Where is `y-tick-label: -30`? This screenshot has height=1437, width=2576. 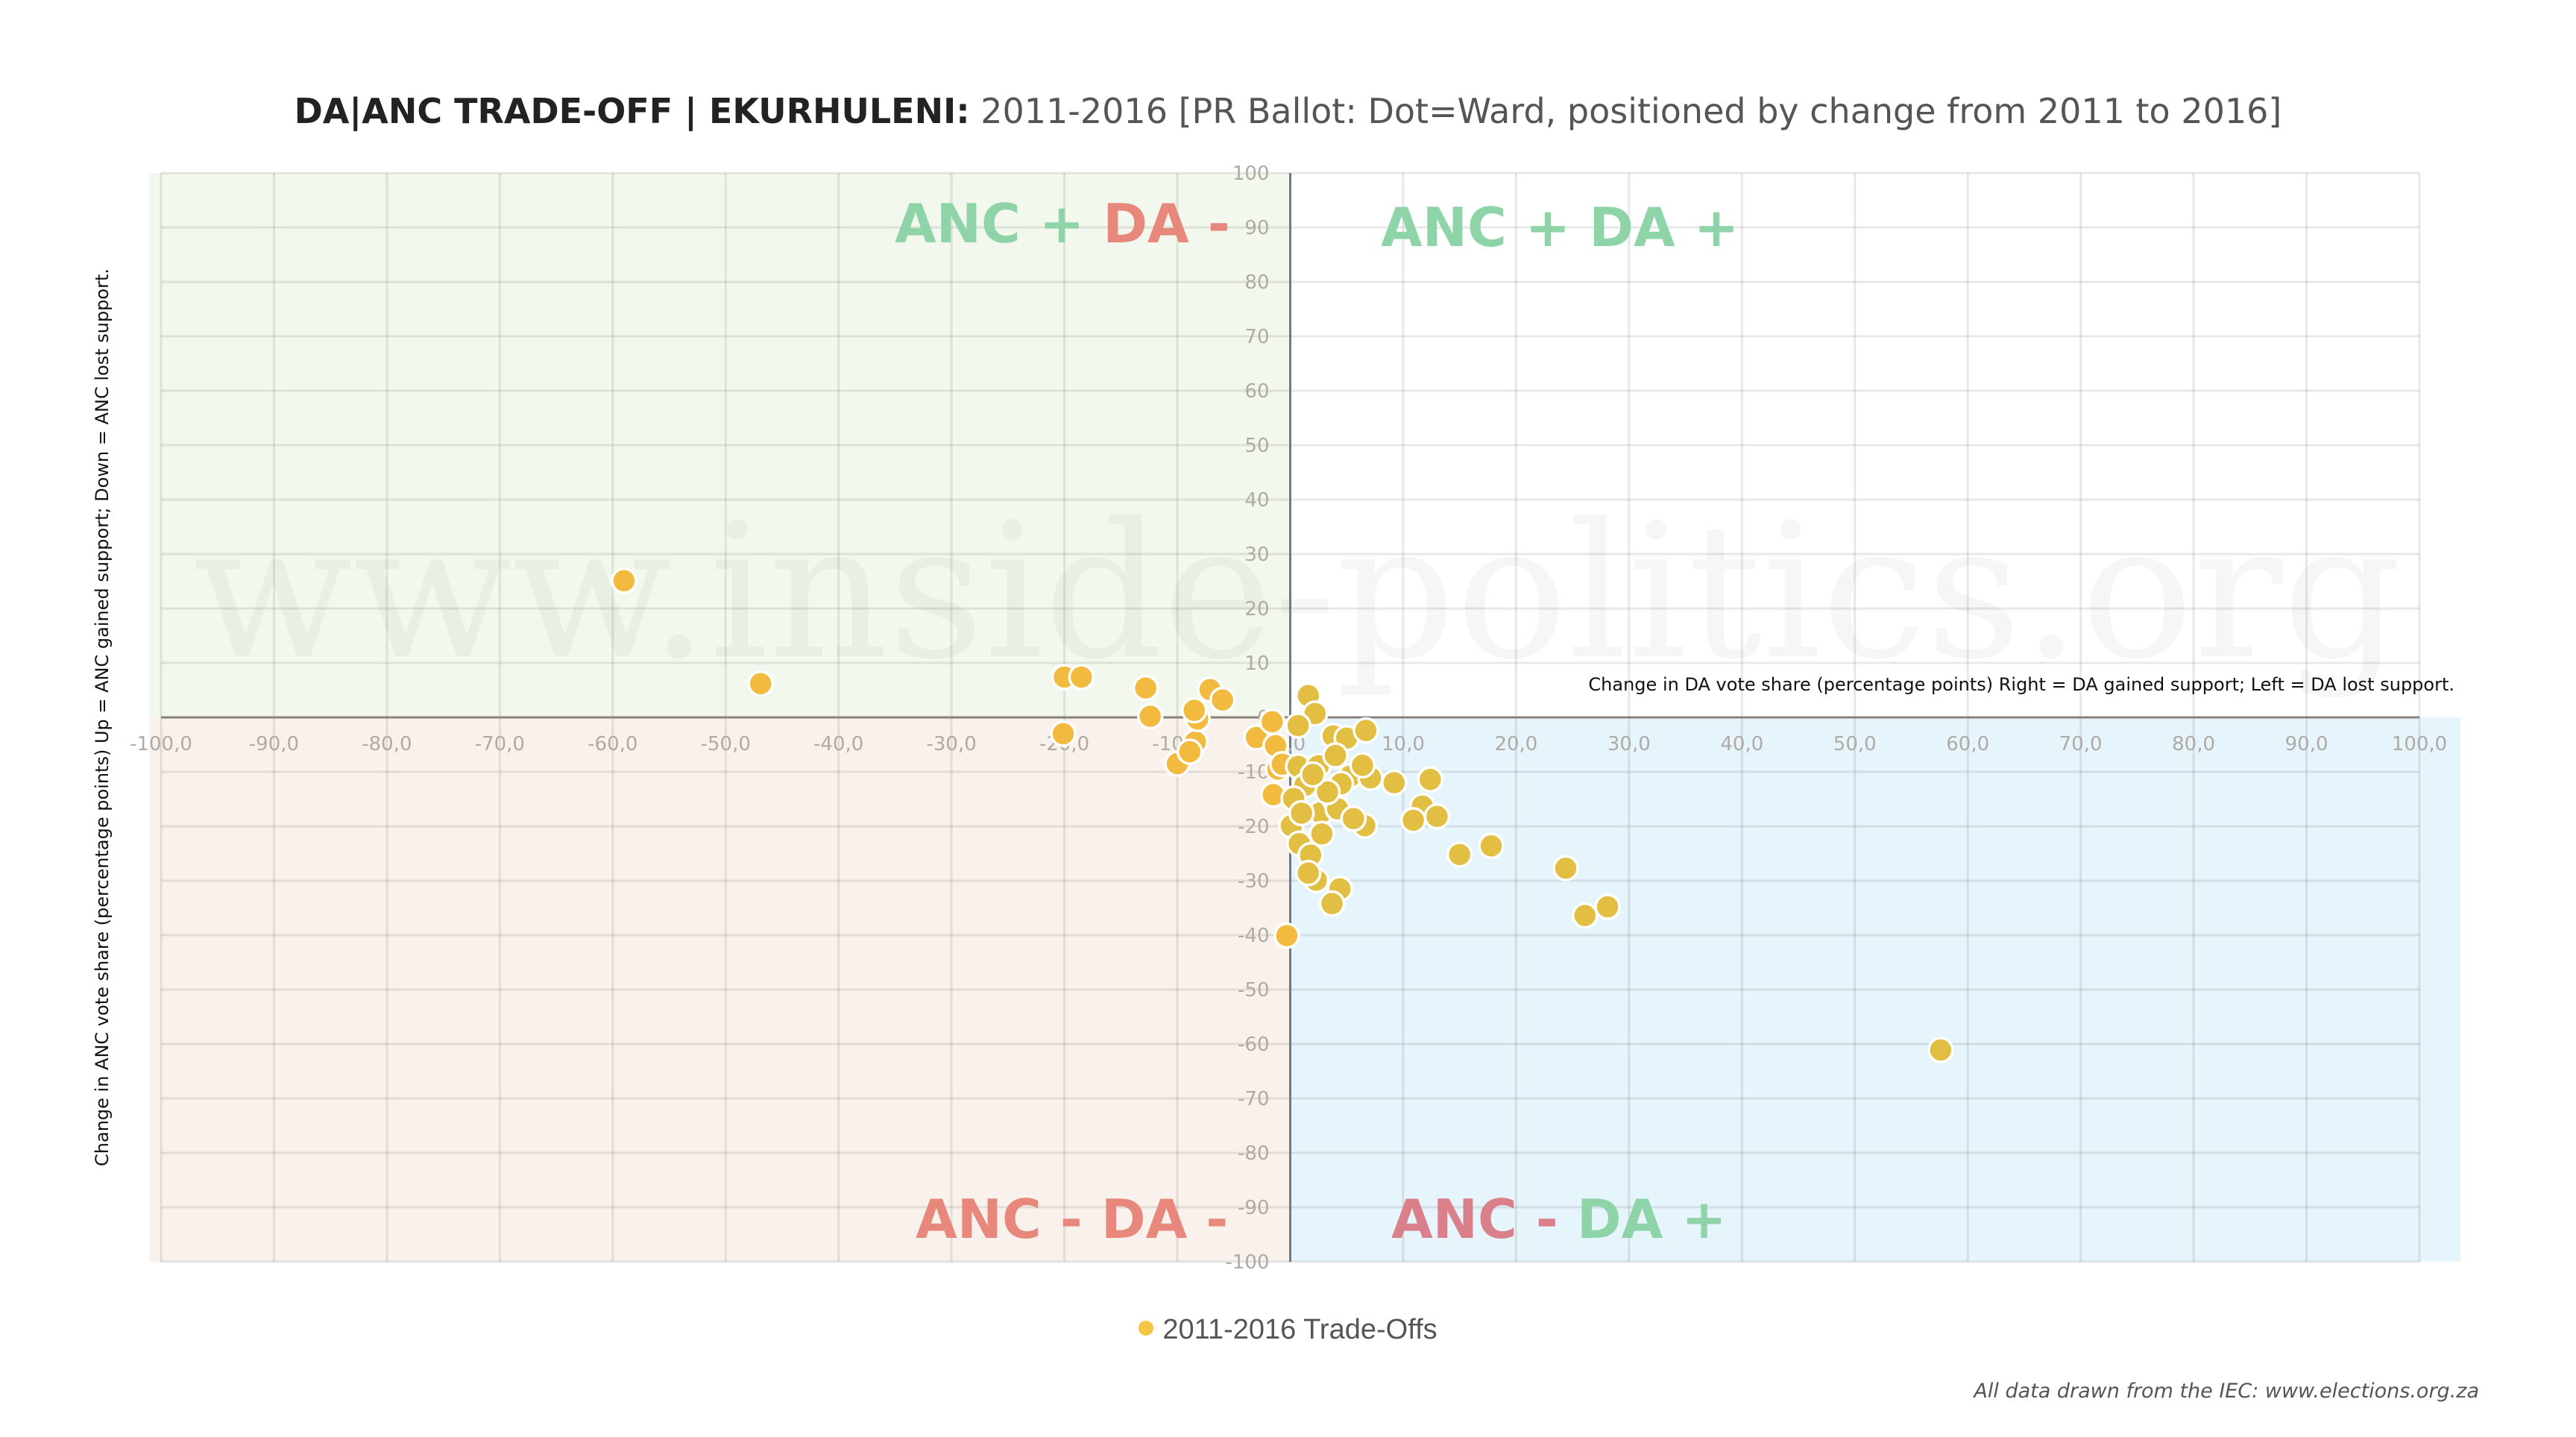 y-tick-label: -30 is located at coordinates (1253, 881).